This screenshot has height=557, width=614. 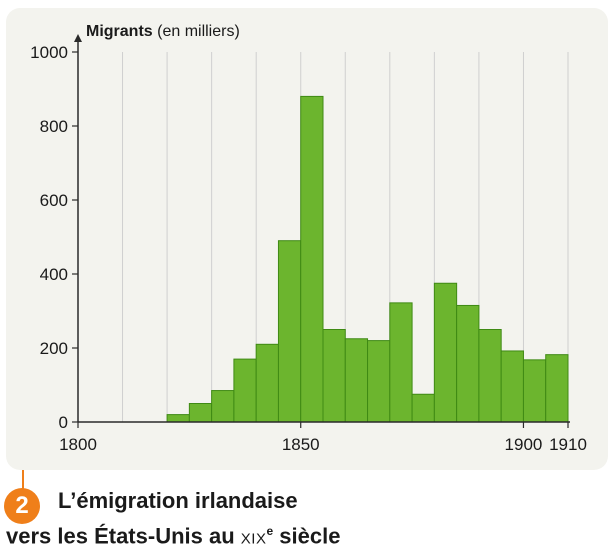 What do you see at coordinates (54, 348) in the screenshot?
I see `y-tick-label: 200` at bounding box center [54, 348].